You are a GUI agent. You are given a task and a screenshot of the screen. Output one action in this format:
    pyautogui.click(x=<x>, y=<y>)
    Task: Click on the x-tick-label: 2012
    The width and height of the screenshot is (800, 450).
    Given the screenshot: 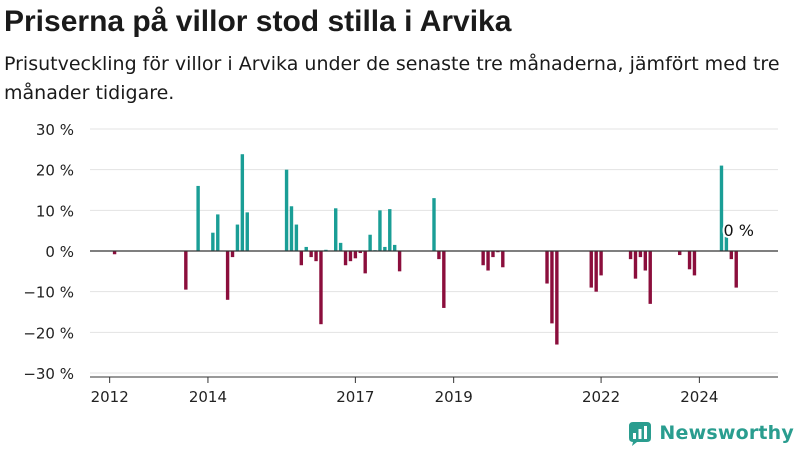 What is the action you would take?
    pyautogui.click(x=110, y=397)
    